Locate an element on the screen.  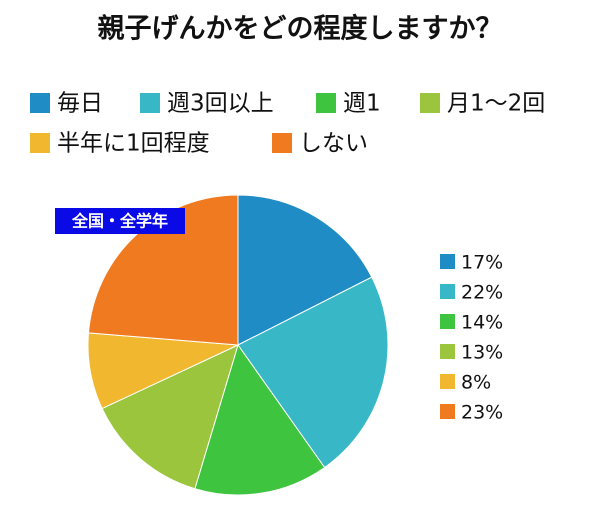
value-label: 23% is located at coordinates (482, 413).